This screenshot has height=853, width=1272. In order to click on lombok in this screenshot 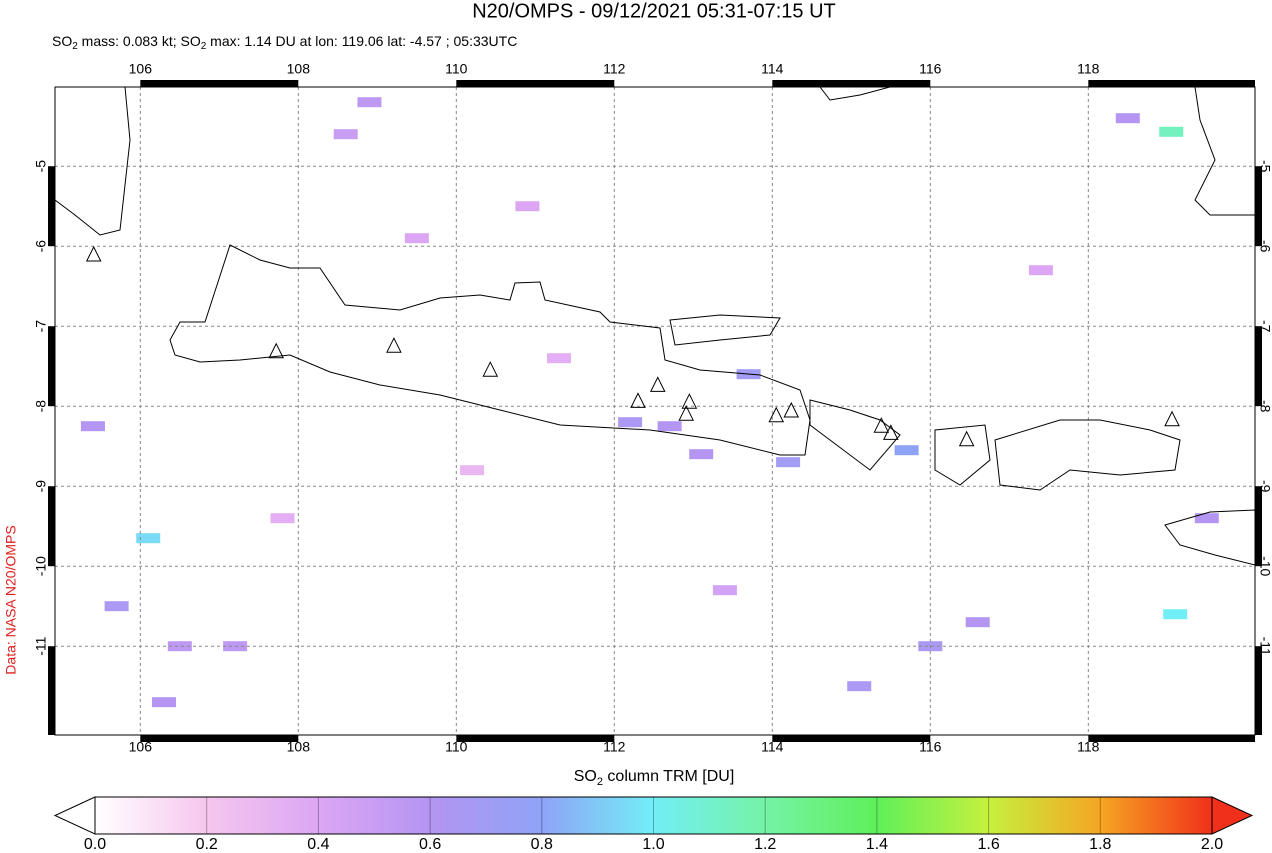, I will do `click(962, 455)`.